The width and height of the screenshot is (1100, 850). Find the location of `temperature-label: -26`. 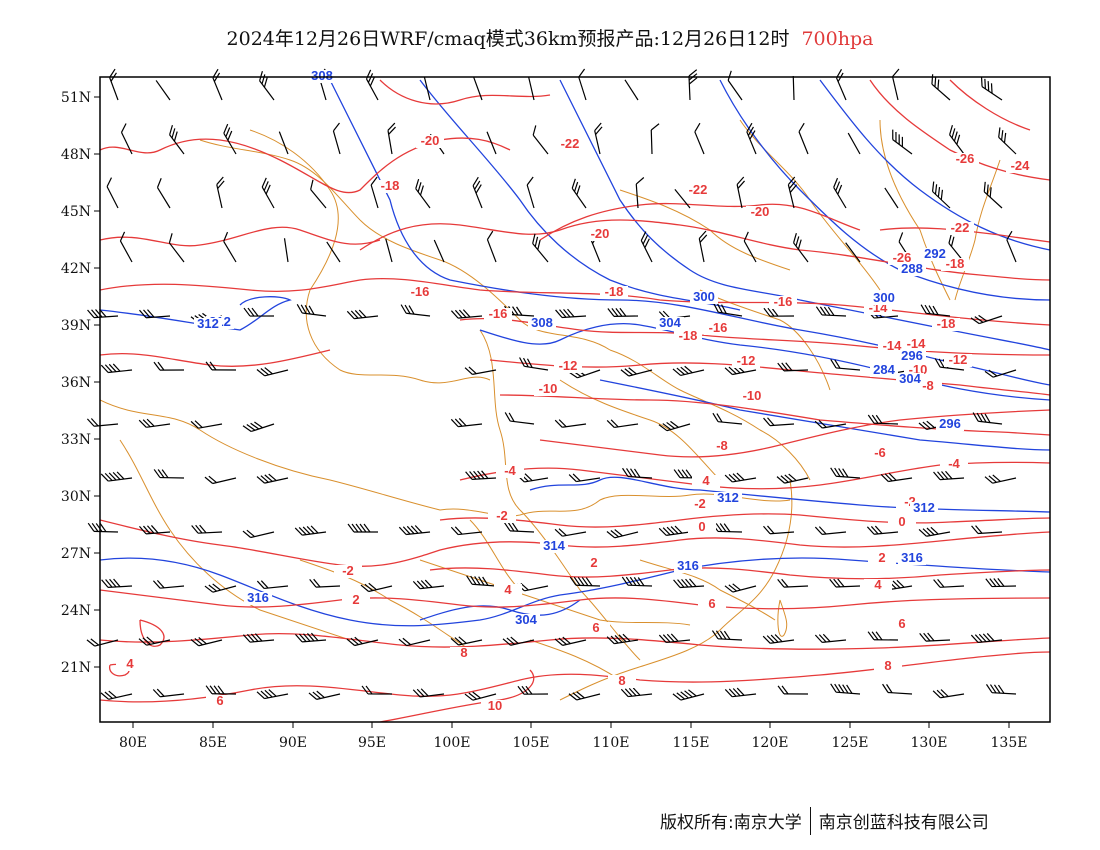

temperature-label: -26 is located at coordinates (902, 257).